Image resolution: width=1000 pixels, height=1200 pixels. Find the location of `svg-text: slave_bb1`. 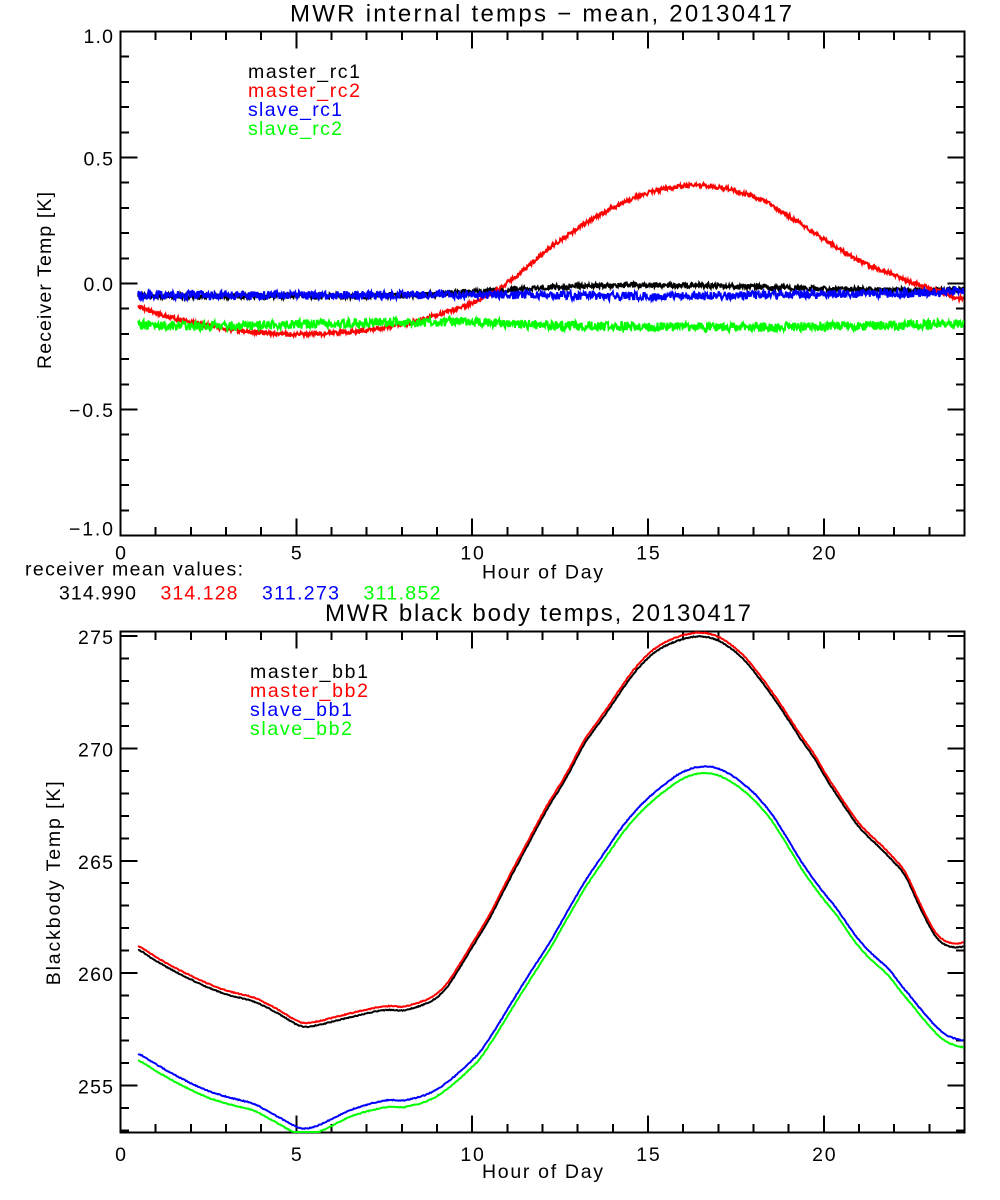

svg-text: slave_bb1 is located at coordinates (301, 710).